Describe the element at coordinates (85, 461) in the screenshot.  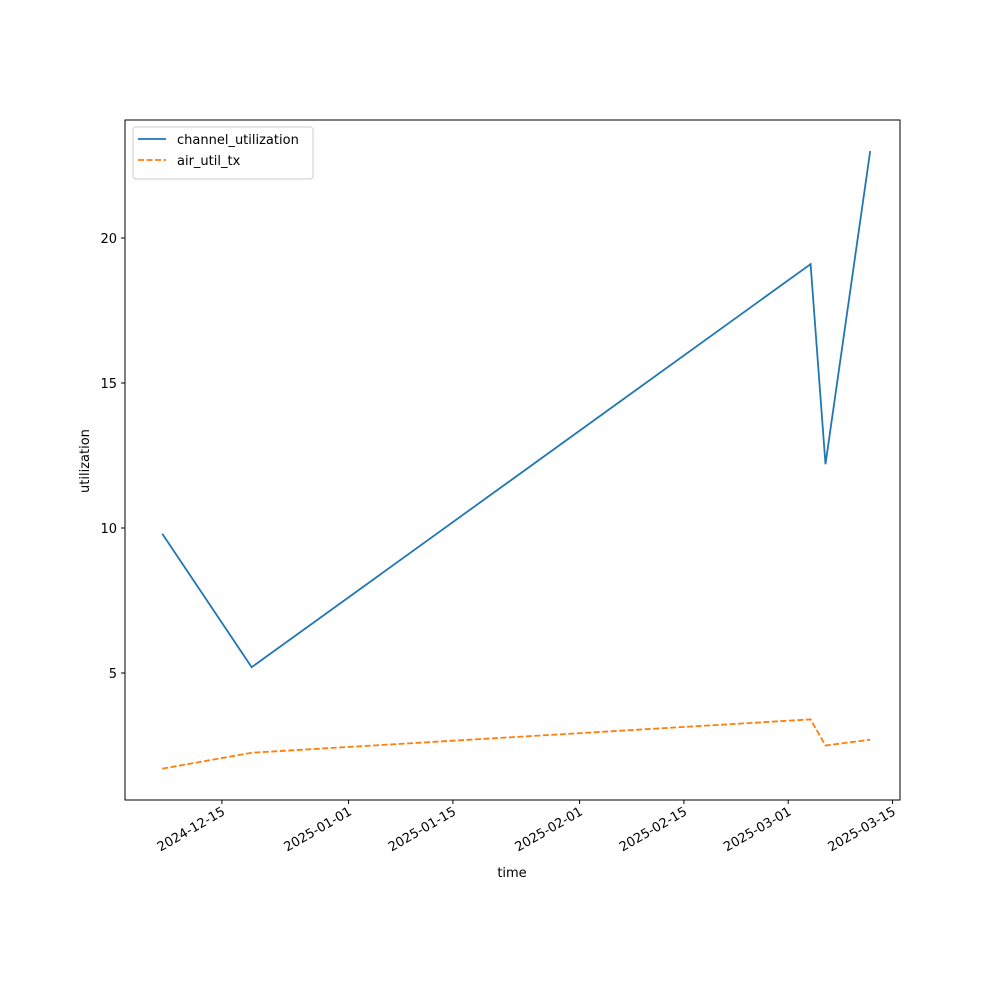
I see `y-axis-label: utilization` at that location.